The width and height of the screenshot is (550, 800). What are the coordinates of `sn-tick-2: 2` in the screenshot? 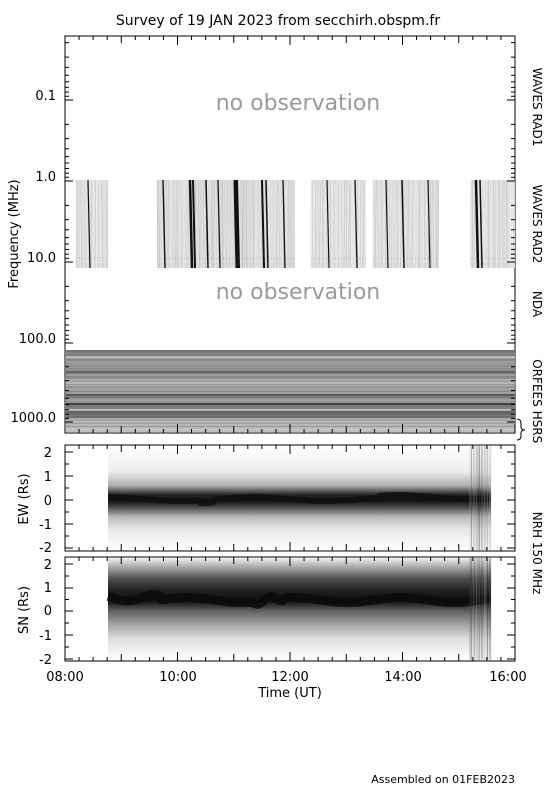 It's located at (48, 565).